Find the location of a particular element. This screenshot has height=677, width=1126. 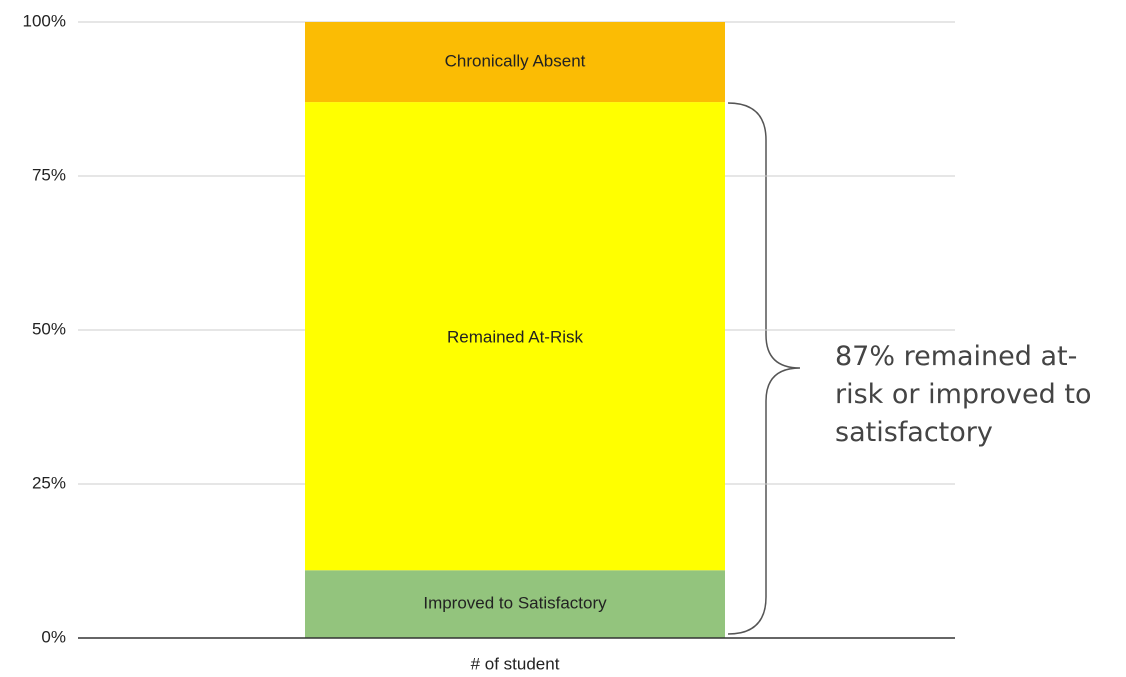

y-tick-label: 75% is located at coordinates (49, 174).